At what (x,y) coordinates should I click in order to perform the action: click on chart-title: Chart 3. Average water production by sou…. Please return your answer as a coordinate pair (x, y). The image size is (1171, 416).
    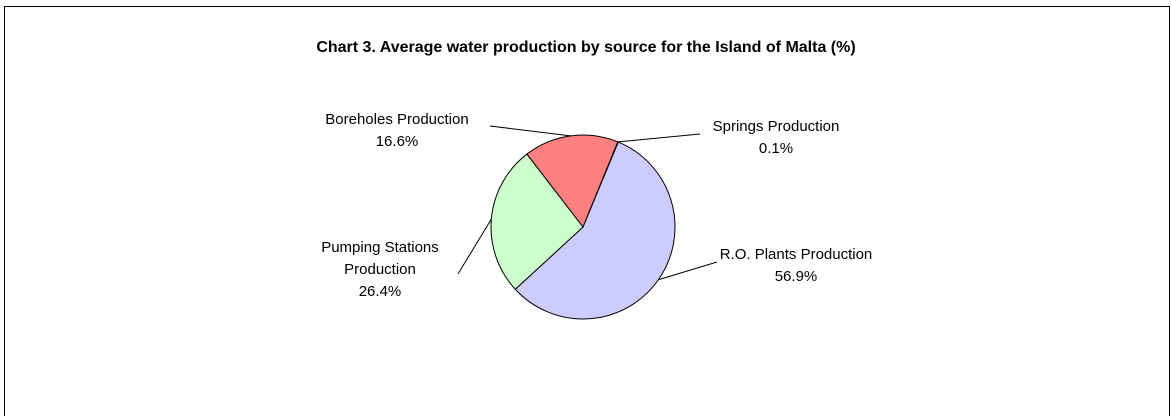
    Looking at the image, I should click on (585, 47).